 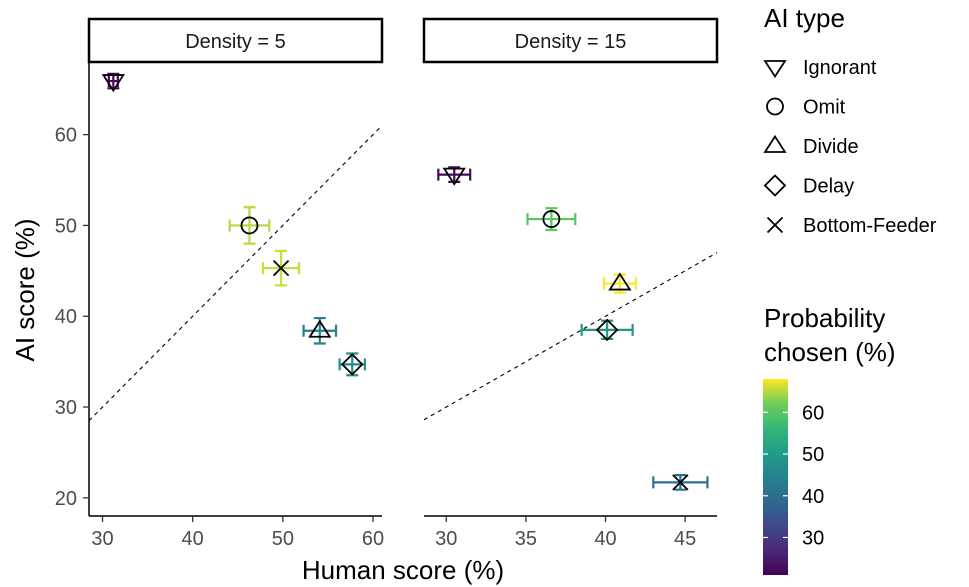 I want to click on legend-marker-ignorant, so click(x=775, y=69).